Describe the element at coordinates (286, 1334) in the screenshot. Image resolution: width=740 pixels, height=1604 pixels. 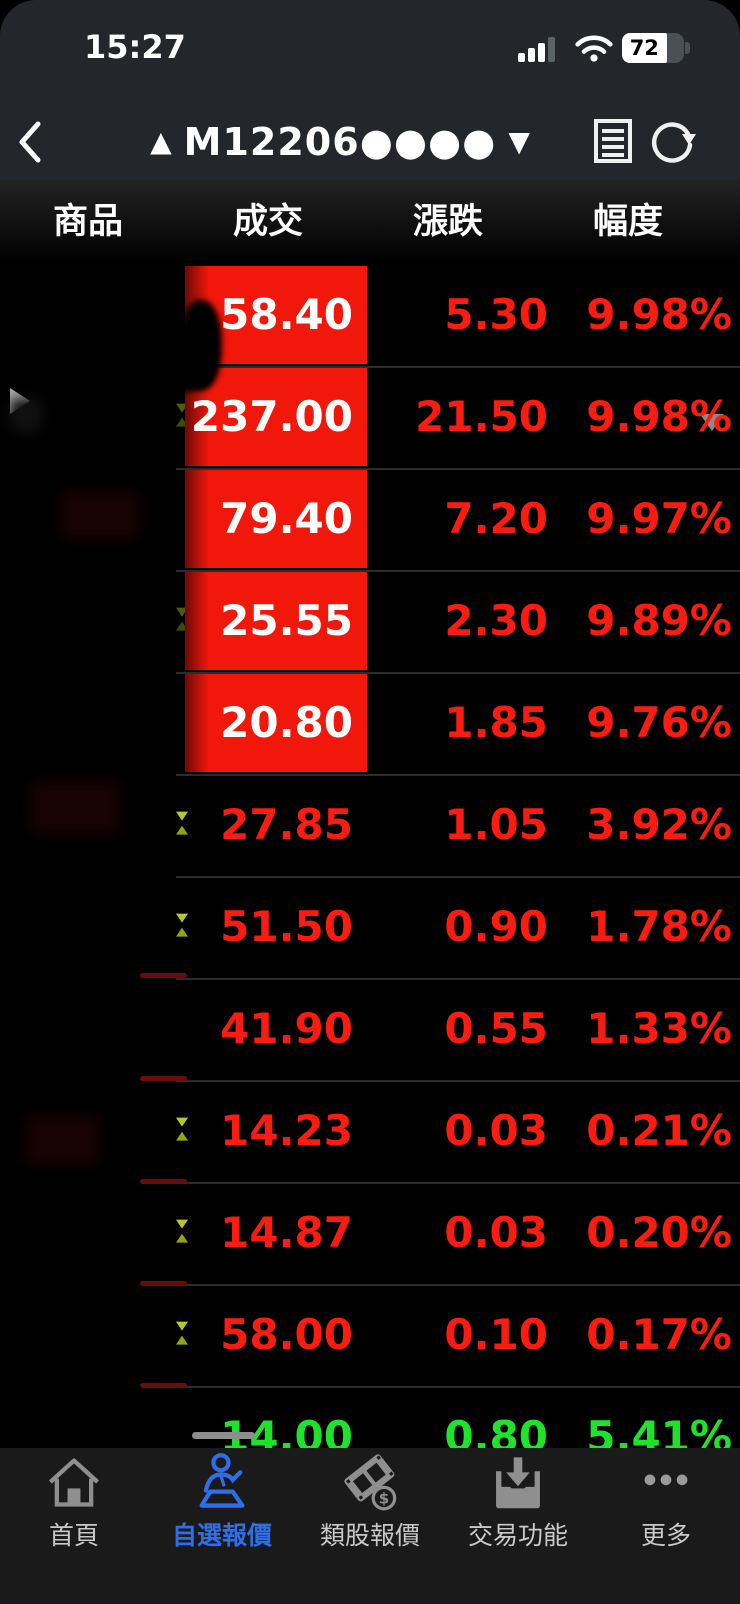
I see `last-price-cell: 58.00` at that location.